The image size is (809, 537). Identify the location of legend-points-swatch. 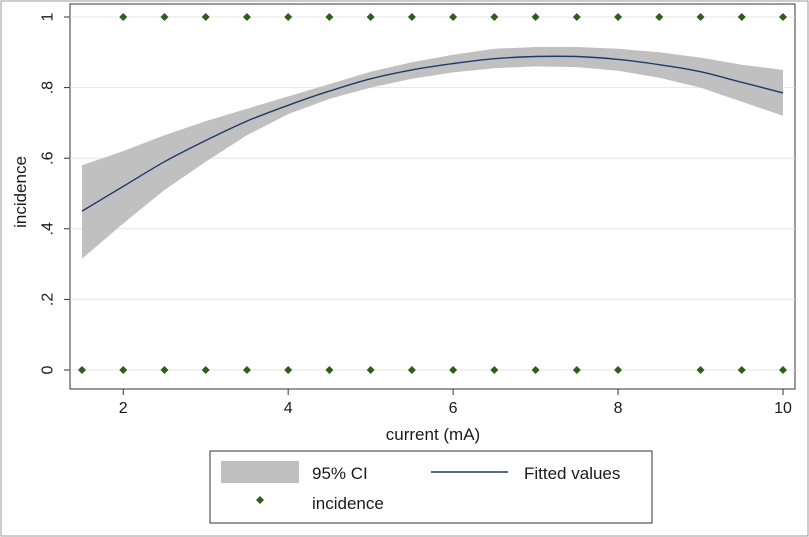
(260, 500).